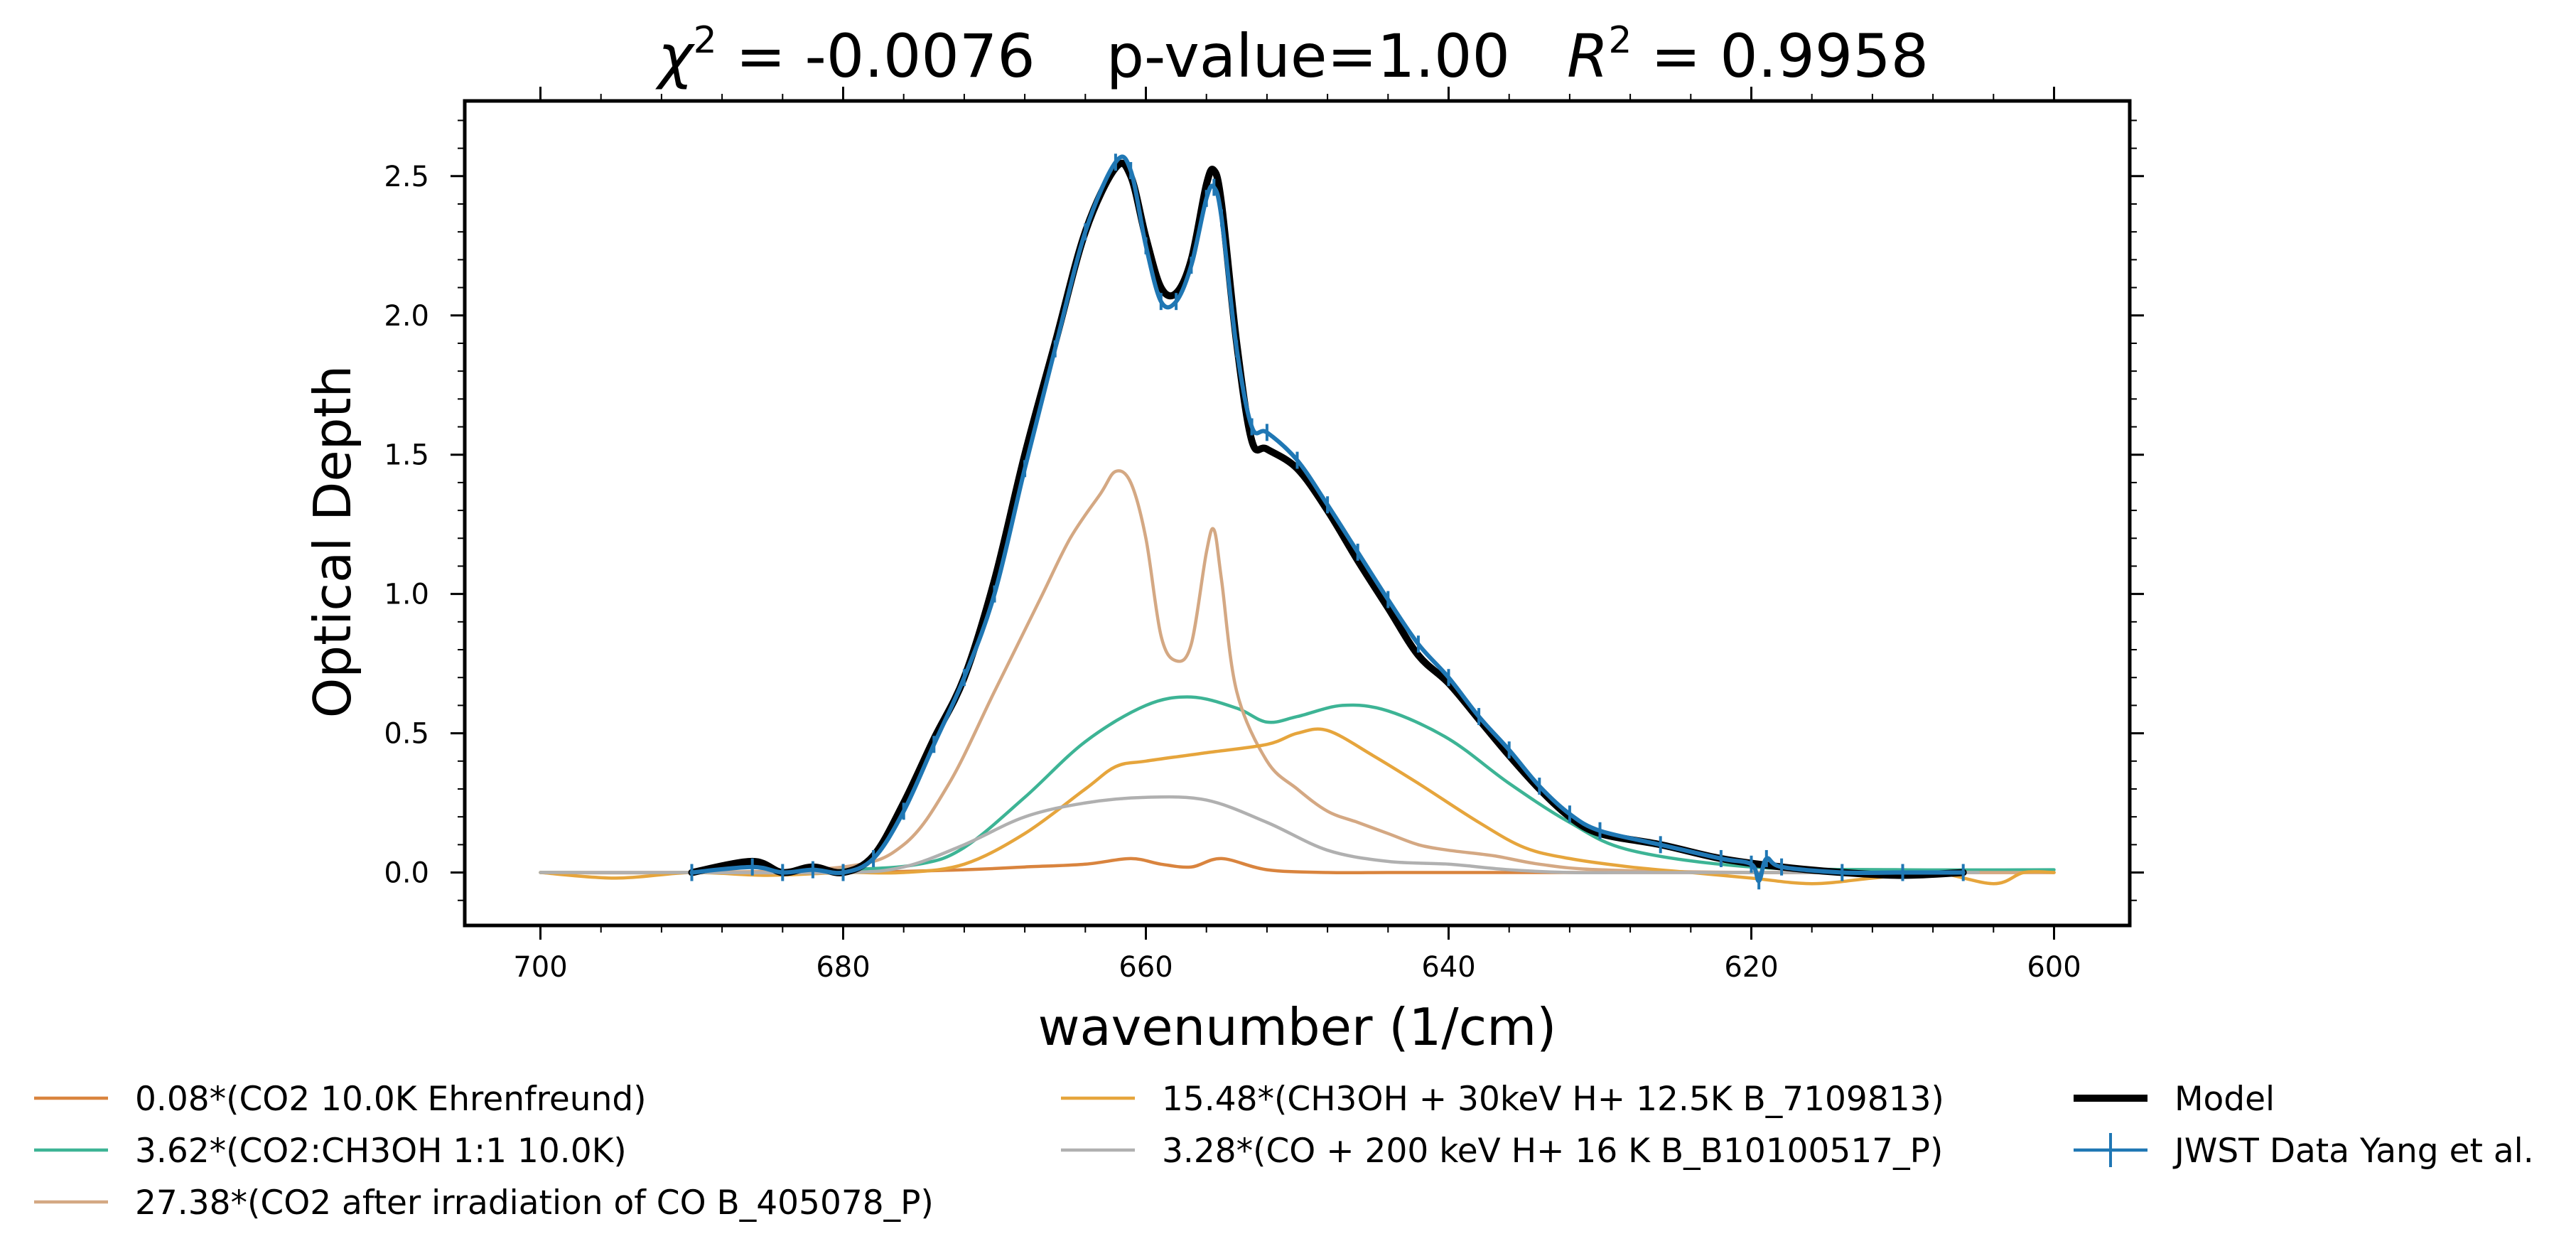 This screenshot has width=2576, height=1251. Describe the element at coordinates (1448, 967) in the screenshot. I see `x-tick-label: 640` at that location.